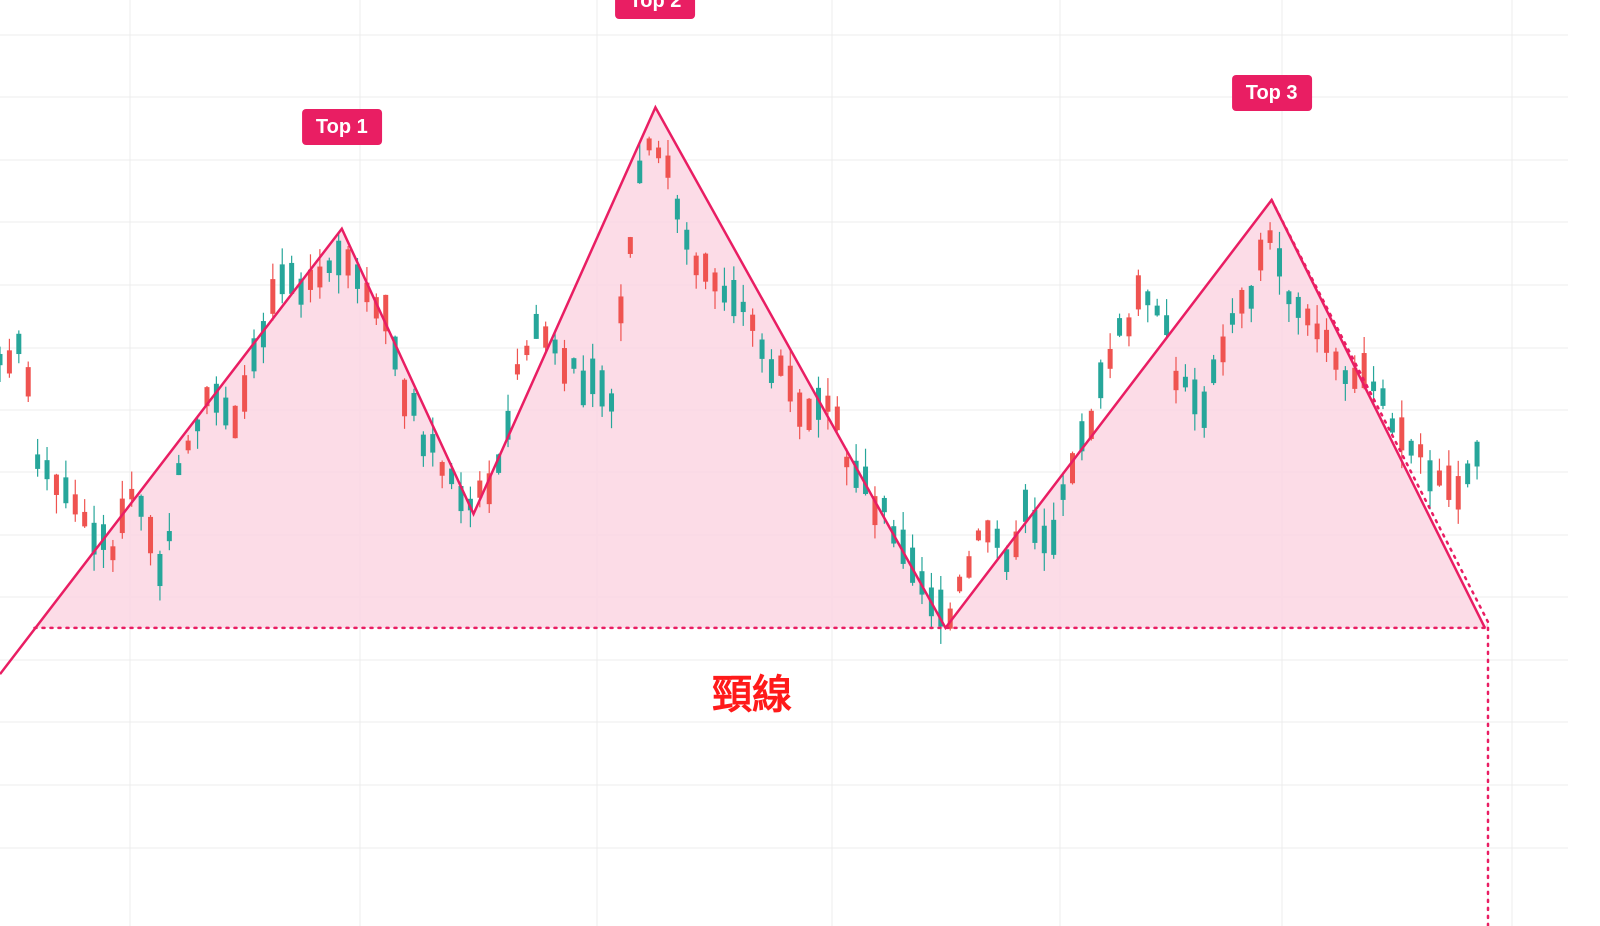  Describe the element at coordinates (752, 695) in the screenshot. I see `neckline-label: 頸線` at that location.